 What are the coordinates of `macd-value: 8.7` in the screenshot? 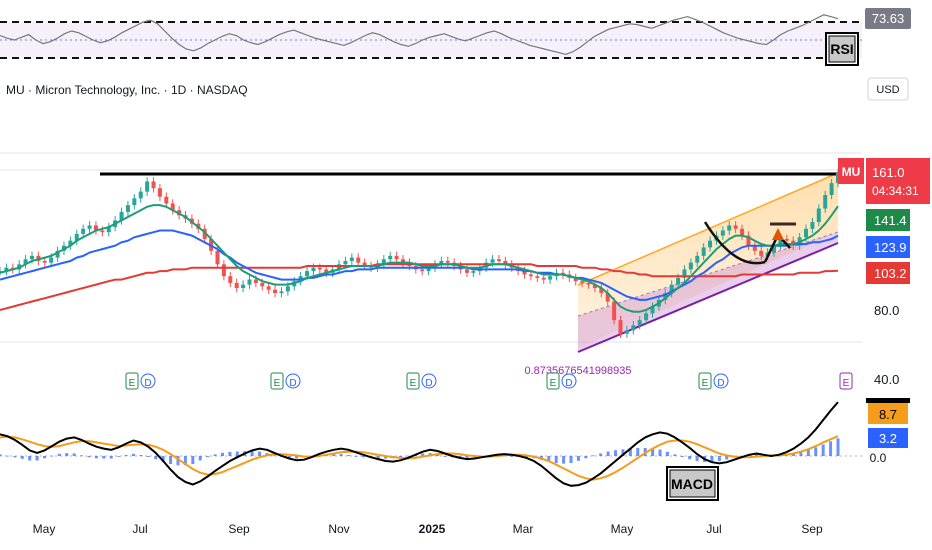 It's located at (888, 414).